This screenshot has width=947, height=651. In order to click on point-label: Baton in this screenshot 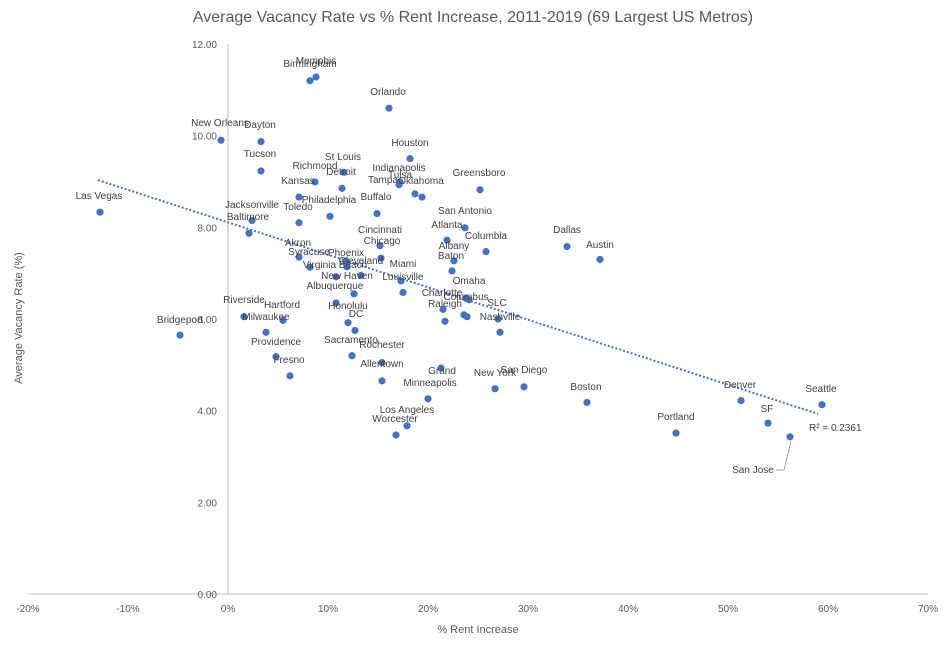, I will do `click(451, 256)`.